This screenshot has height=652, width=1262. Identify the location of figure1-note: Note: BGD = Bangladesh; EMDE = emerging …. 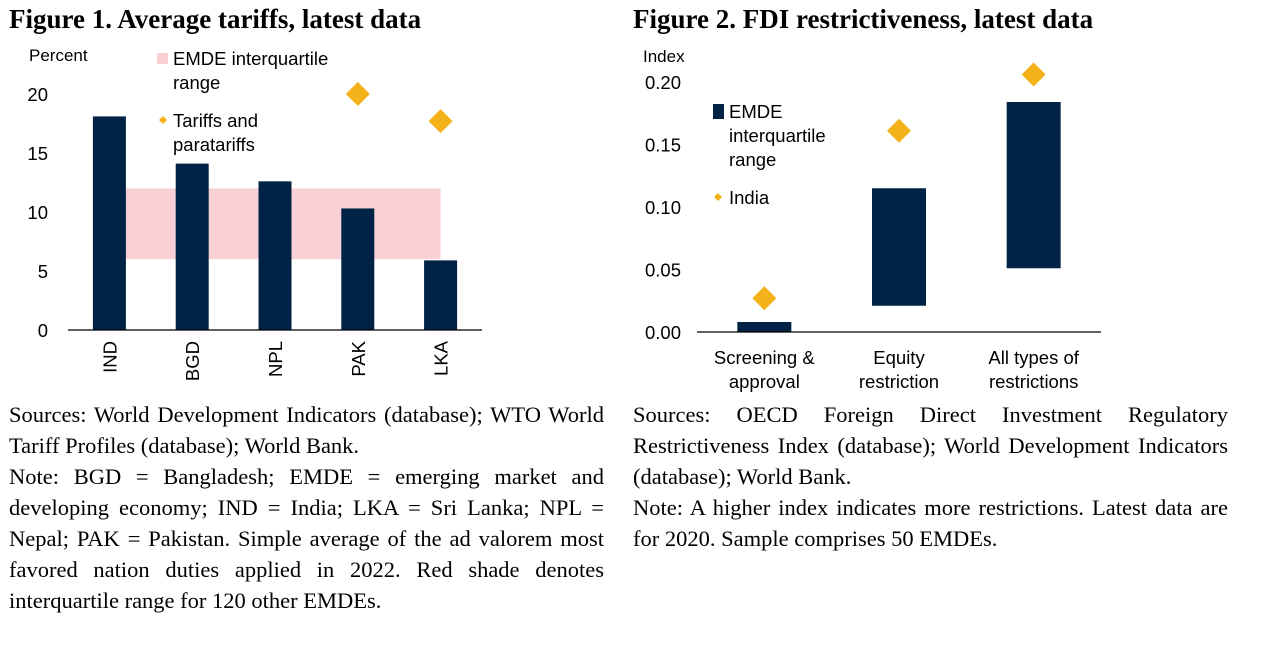
(306, 538).